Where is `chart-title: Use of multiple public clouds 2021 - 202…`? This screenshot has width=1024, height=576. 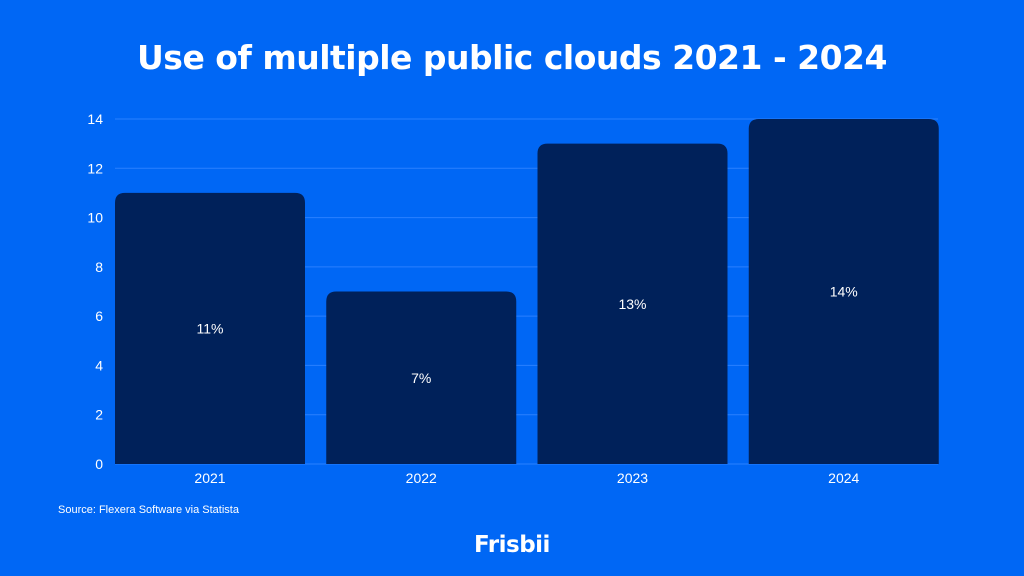
chart-title: Use of multiple public clouds 2021 - 202… is located at coordinates (512, 57).